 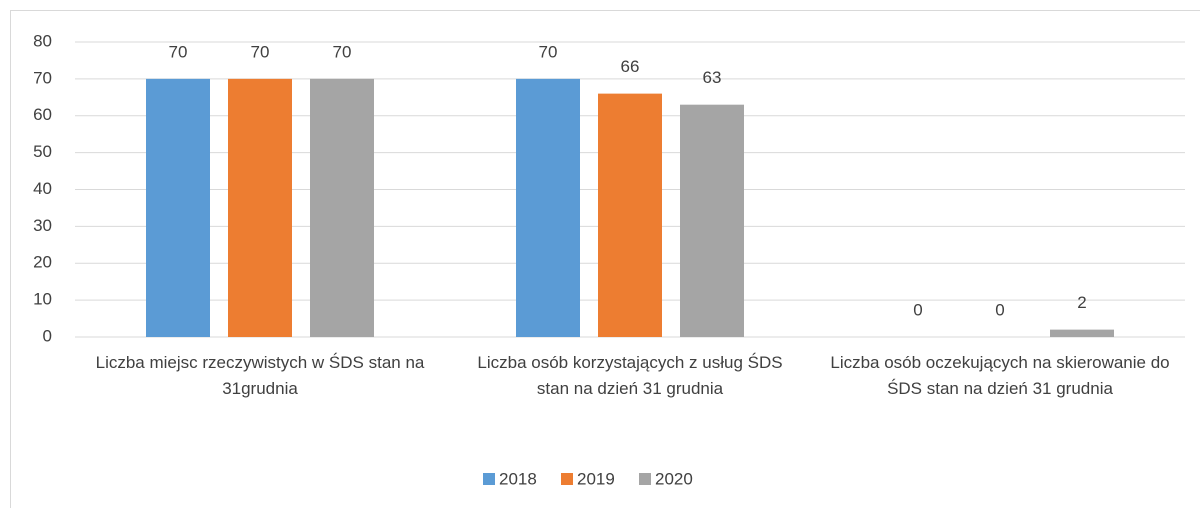 I want to click on y-tick-label: 30, so click(x=42, y=225).